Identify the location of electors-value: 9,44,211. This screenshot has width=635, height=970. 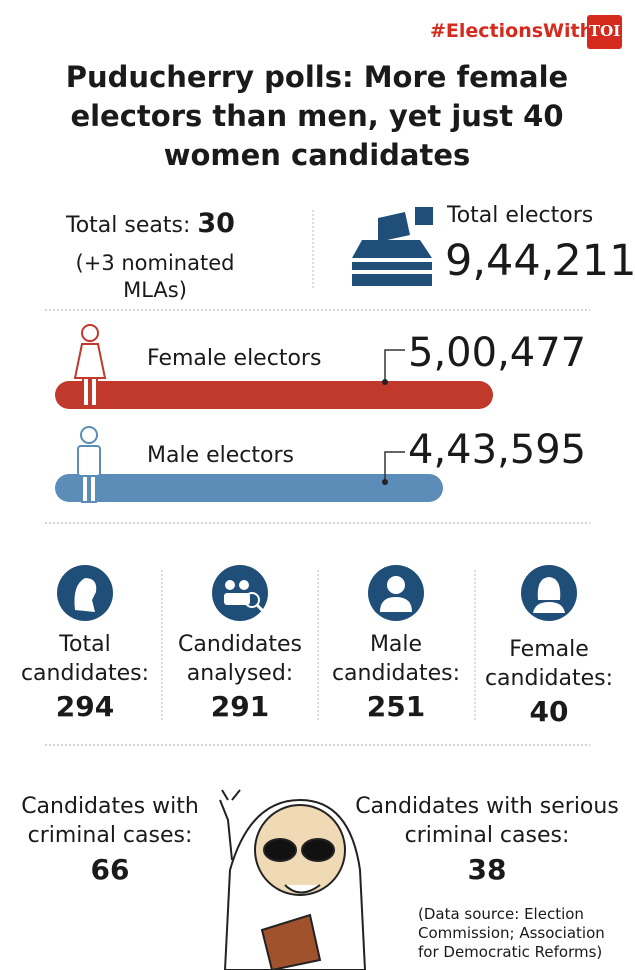
(540, 261).